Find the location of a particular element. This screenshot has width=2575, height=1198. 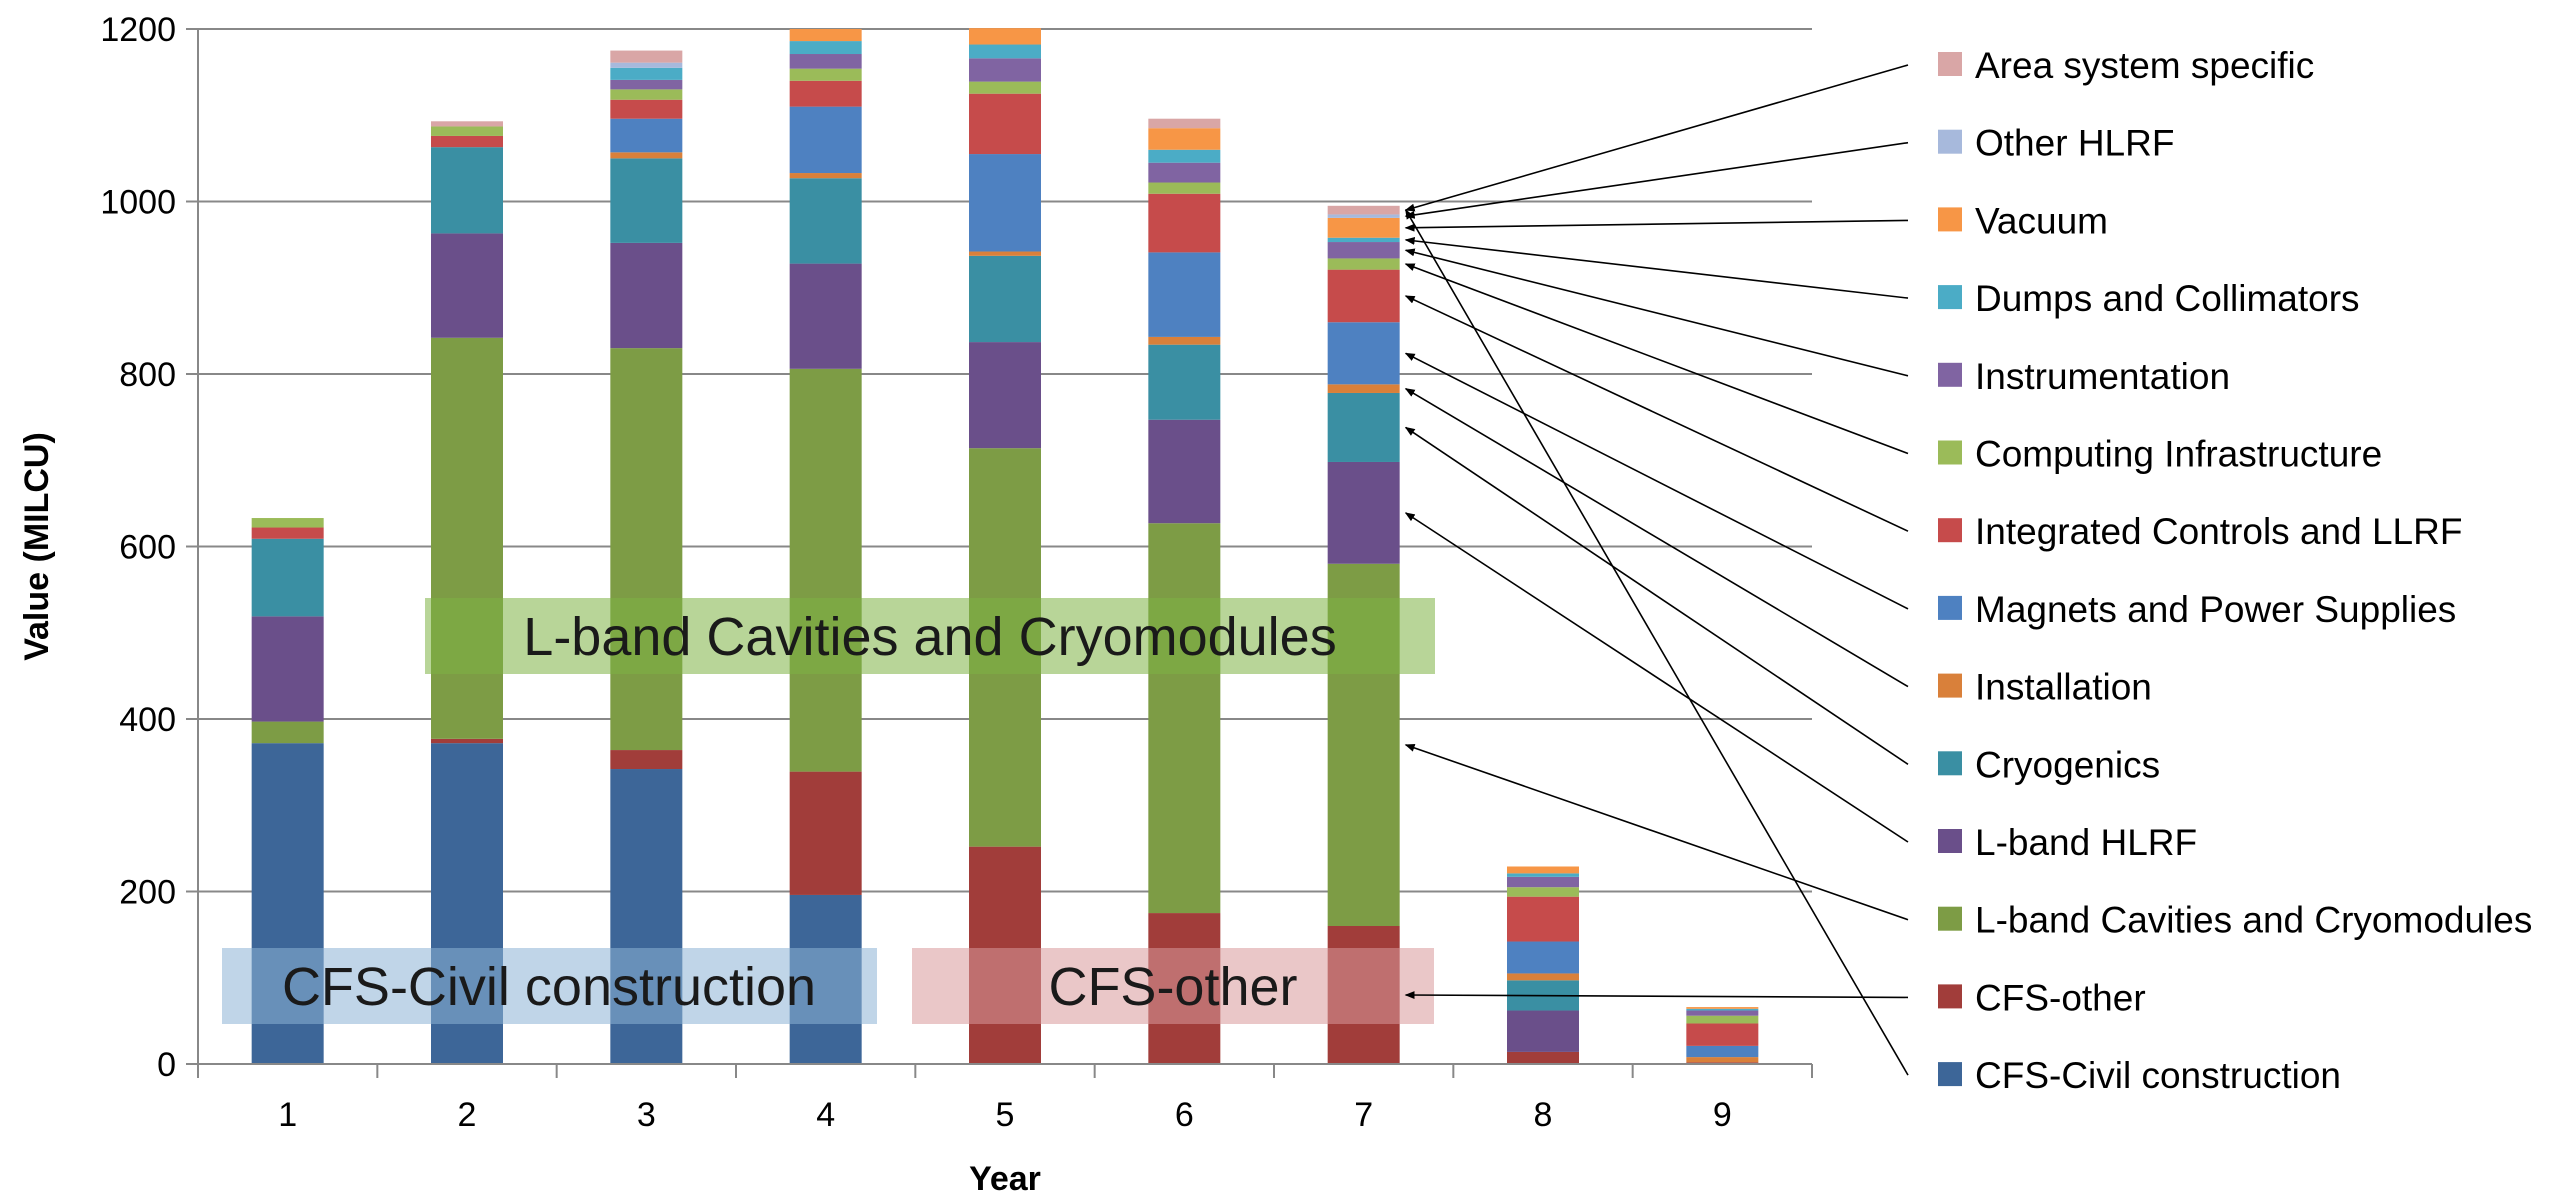

x-tick-label-8: 8 is located at coordinates (1543, 1115).